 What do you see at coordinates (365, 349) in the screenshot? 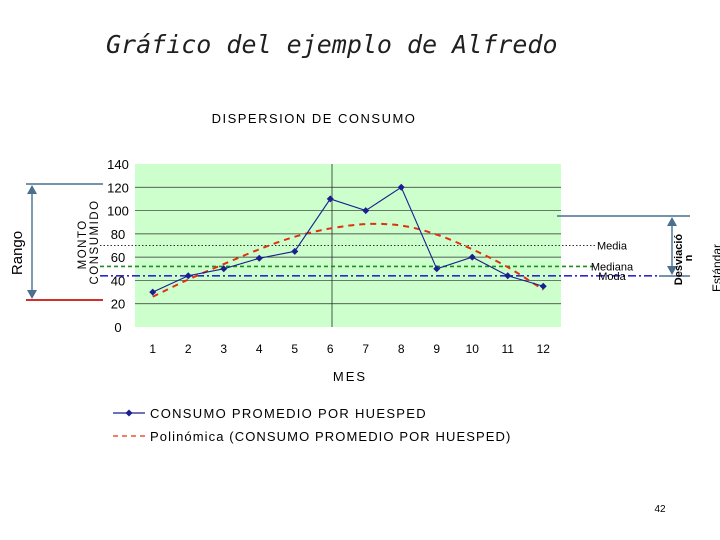
I see `x-tick-label: 7` at bounding box center [365, 349].